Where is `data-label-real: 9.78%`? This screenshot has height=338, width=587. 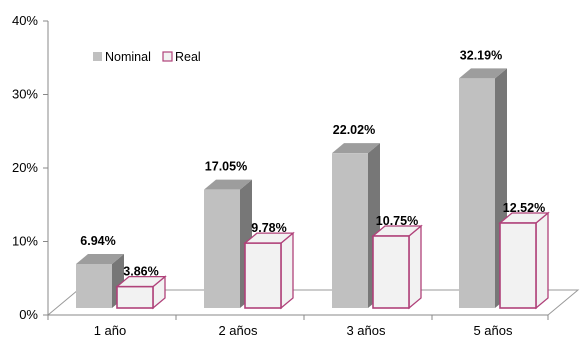
data-label-real: 9.78% is located at coordinates (268, 228).